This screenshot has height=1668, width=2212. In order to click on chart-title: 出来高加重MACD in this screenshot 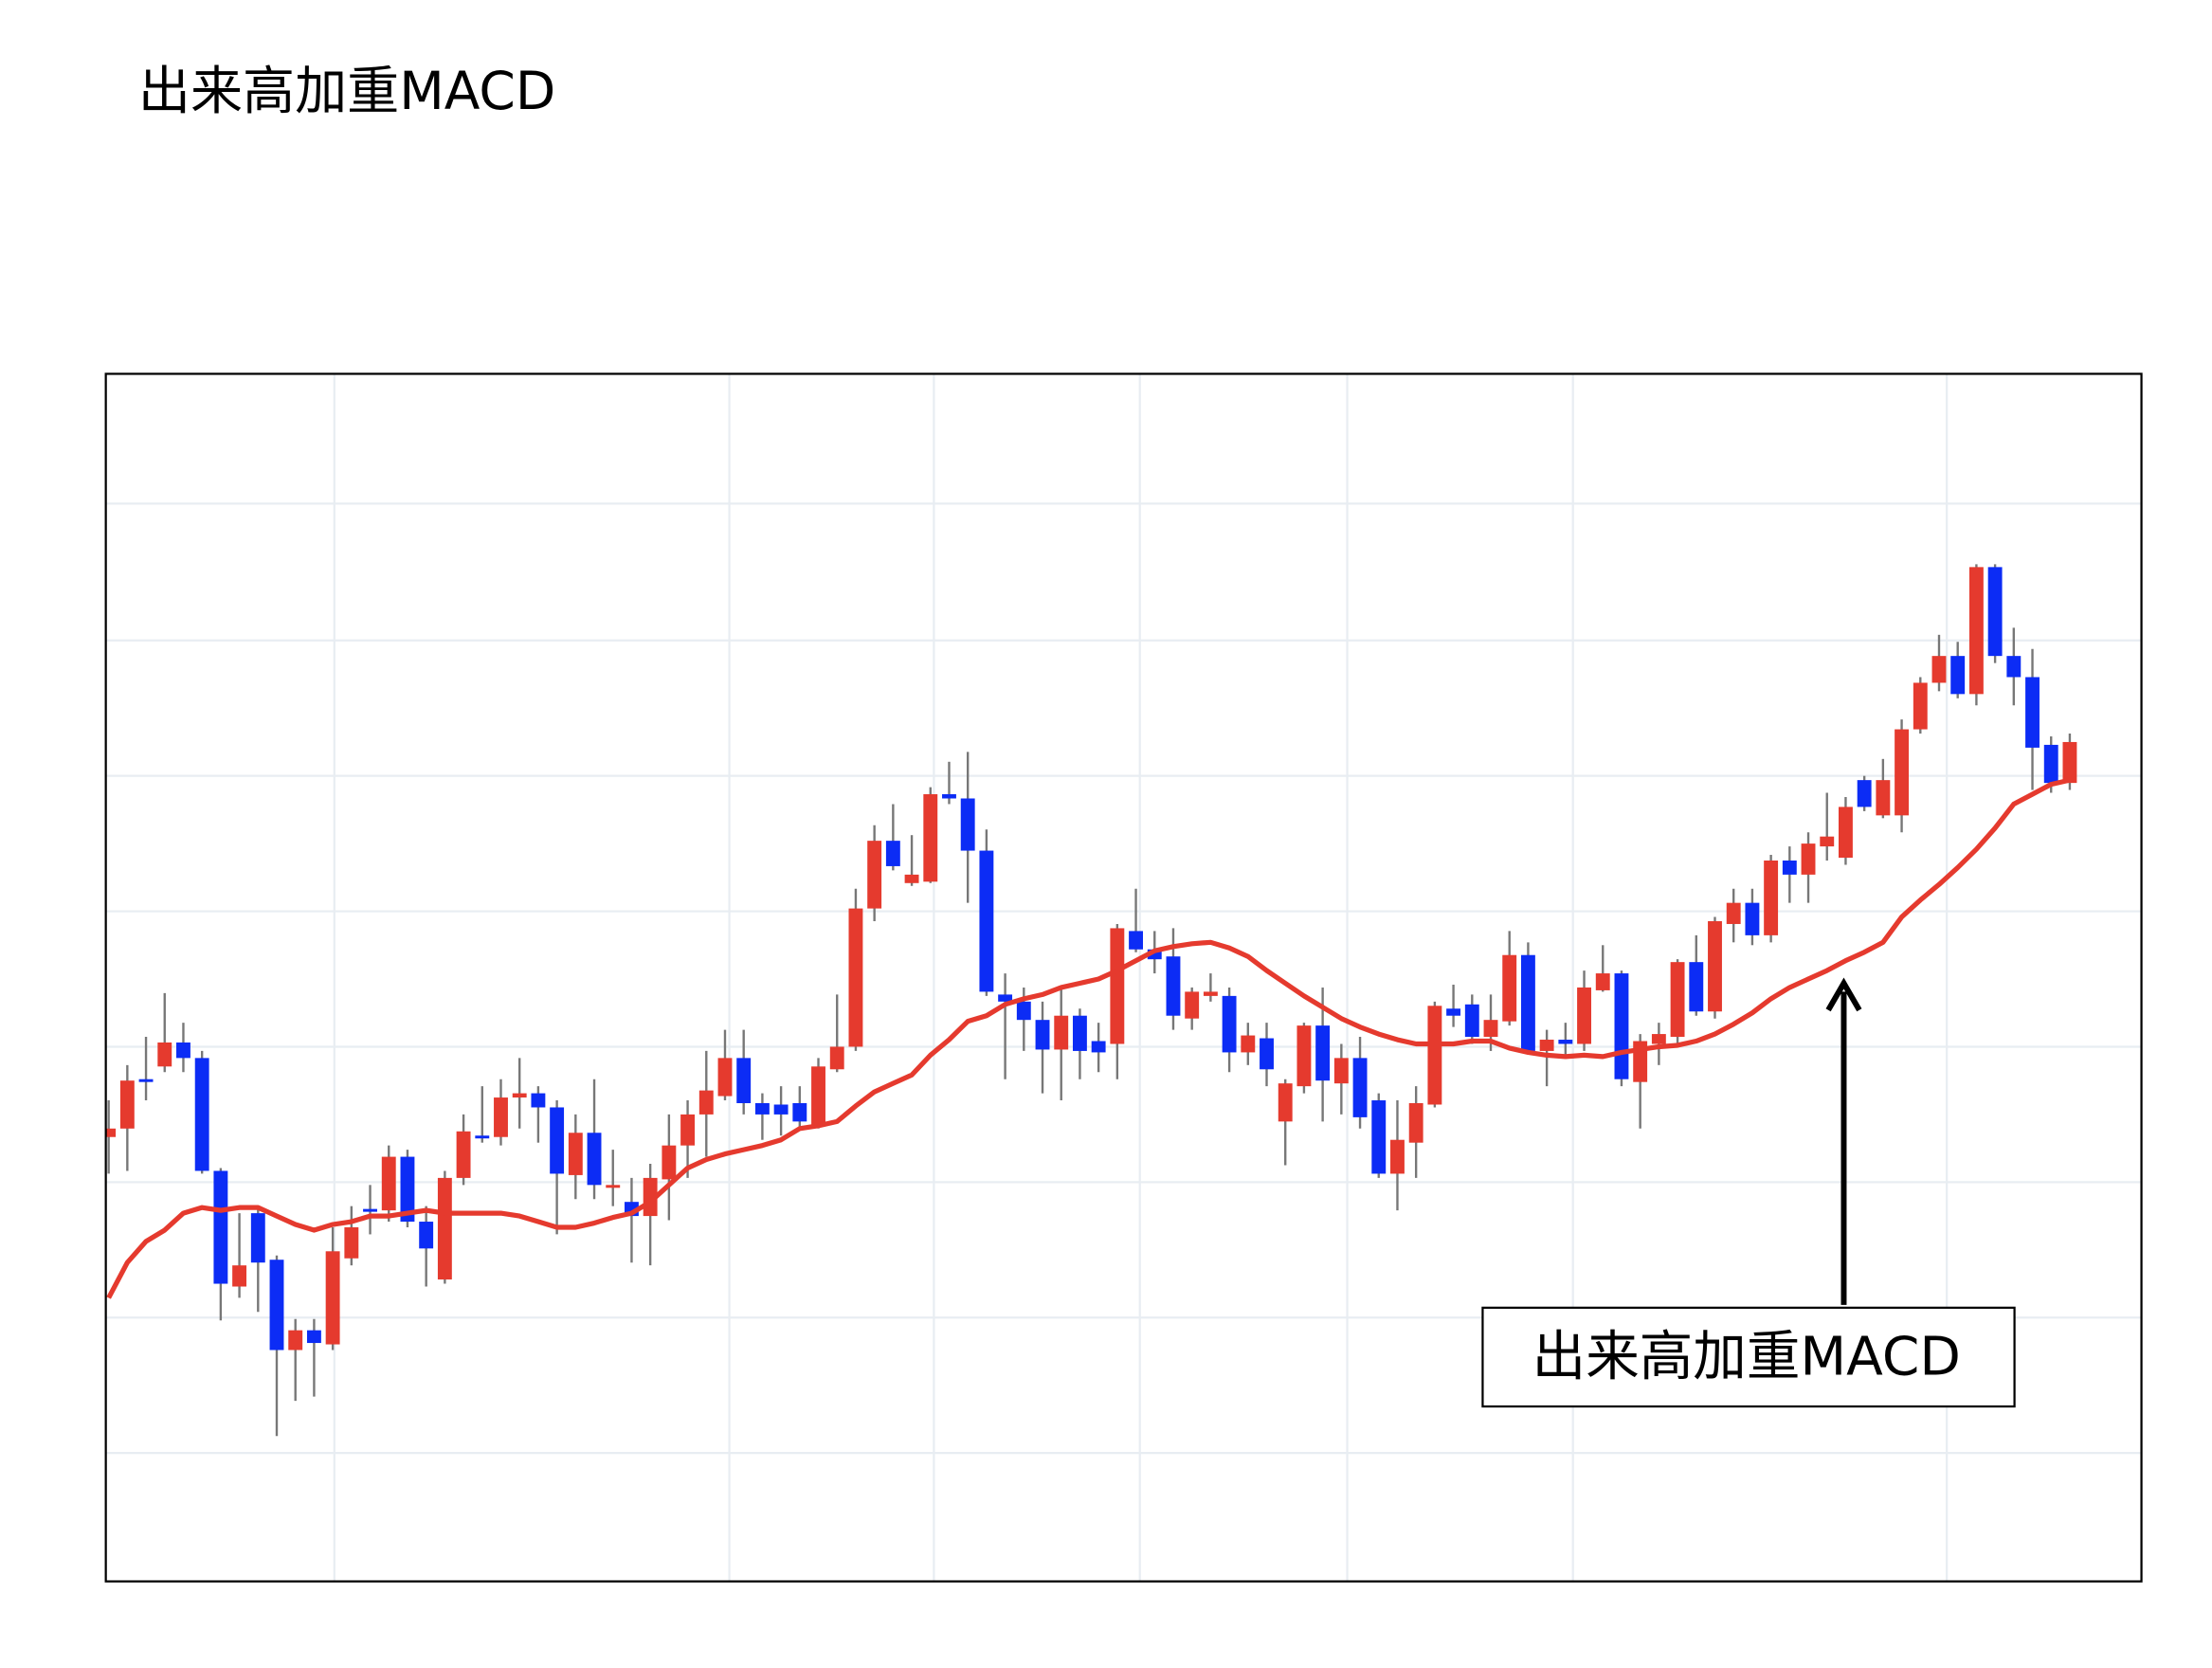, I will do `click(346, 91)`.